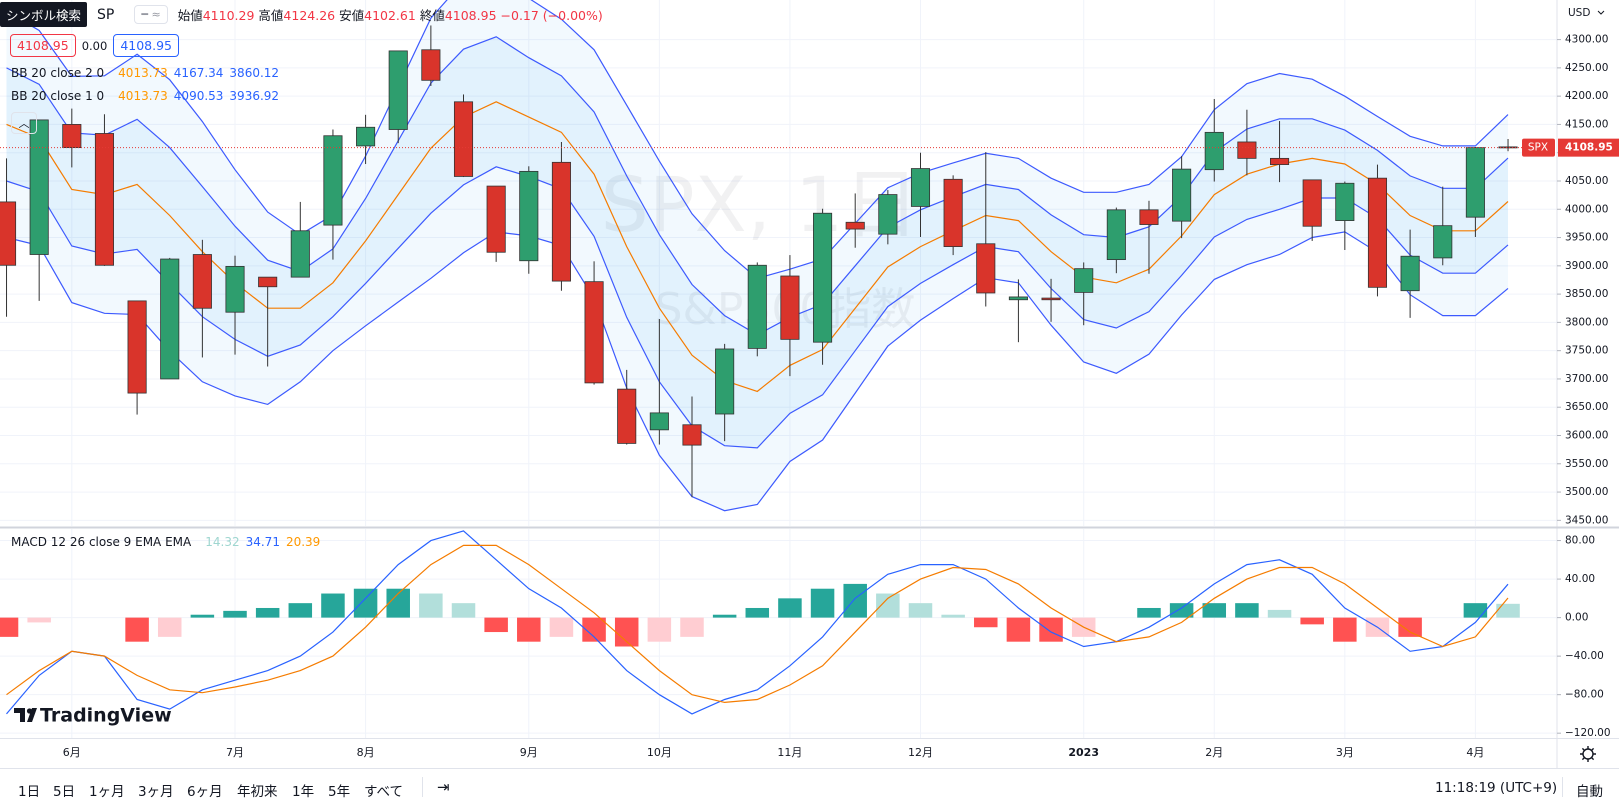 The height and width of the screenshot is (807, 1619). I want to click on auto-scale: 自動, so click(1589, 792).